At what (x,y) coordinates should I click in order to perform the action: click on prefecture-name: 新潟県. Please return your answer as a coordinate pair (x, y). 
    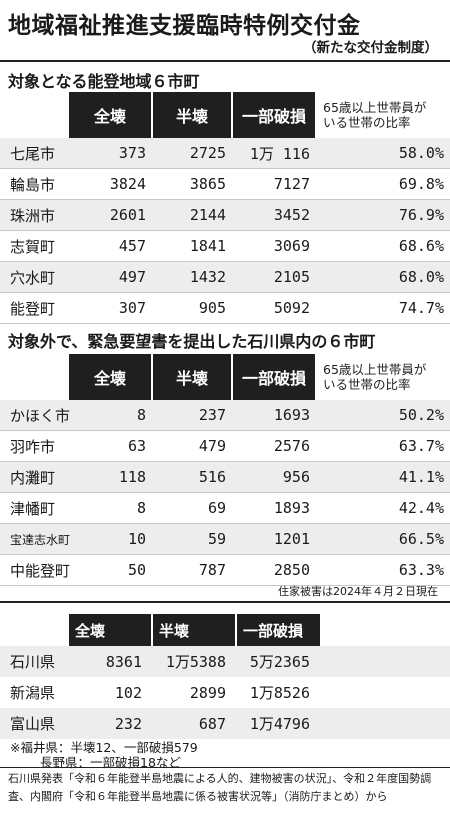
    Looking at the image, I should click on (34, 692).